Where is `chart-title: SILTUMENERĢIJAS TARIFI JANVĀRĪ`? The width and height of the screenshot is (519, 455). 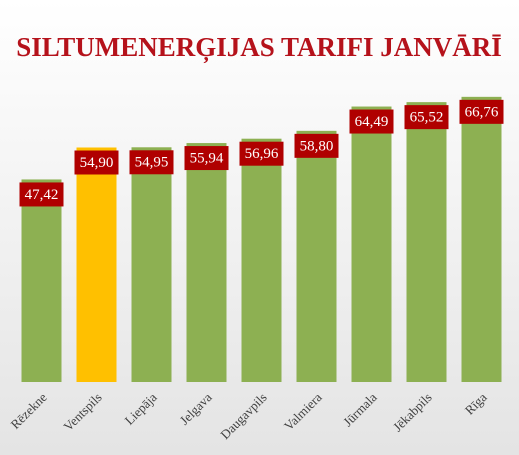 chart-title: SILTUMENERĢIJAS TARIFI JANVĀRĪ is located at coordinates (259, 47).